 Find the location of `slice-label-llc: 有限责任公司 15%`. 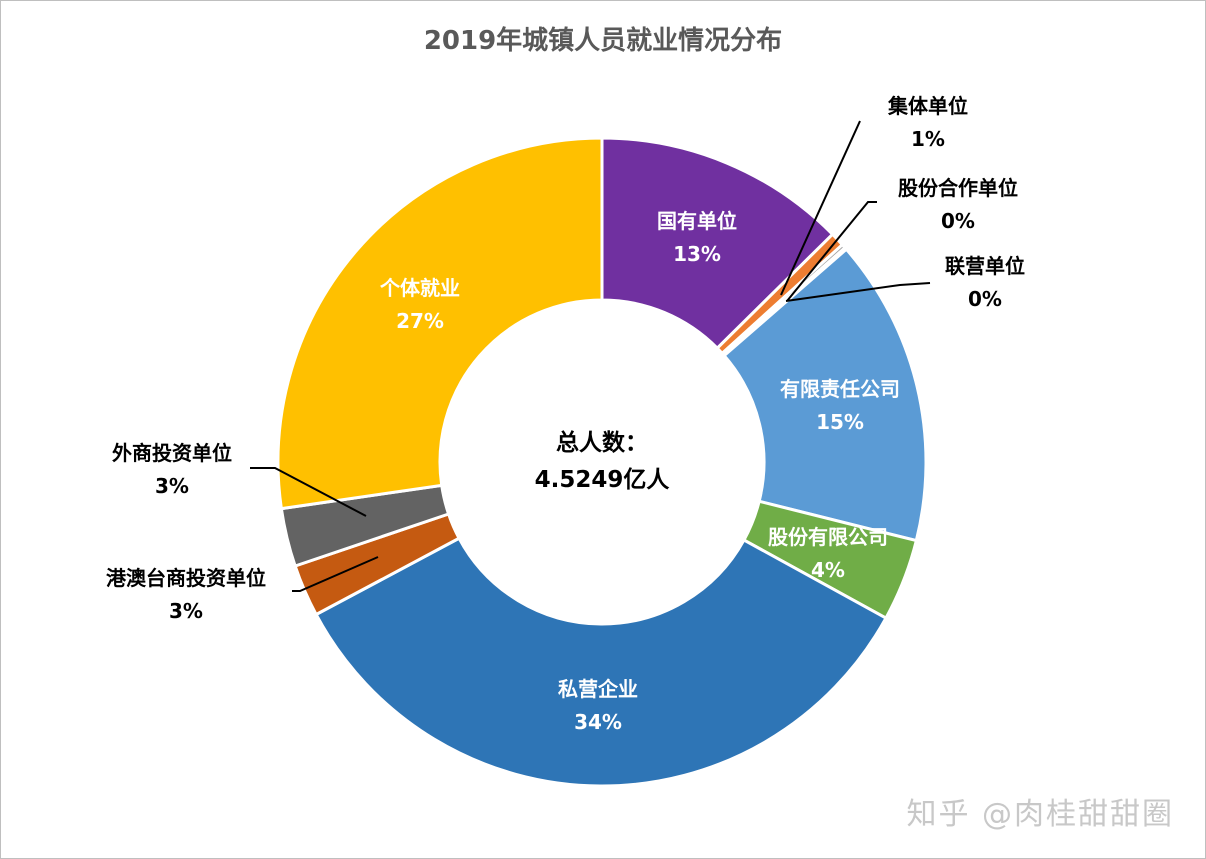

slice-label-llc: 有限责任公司 15% is located at coordinates (840, 405).